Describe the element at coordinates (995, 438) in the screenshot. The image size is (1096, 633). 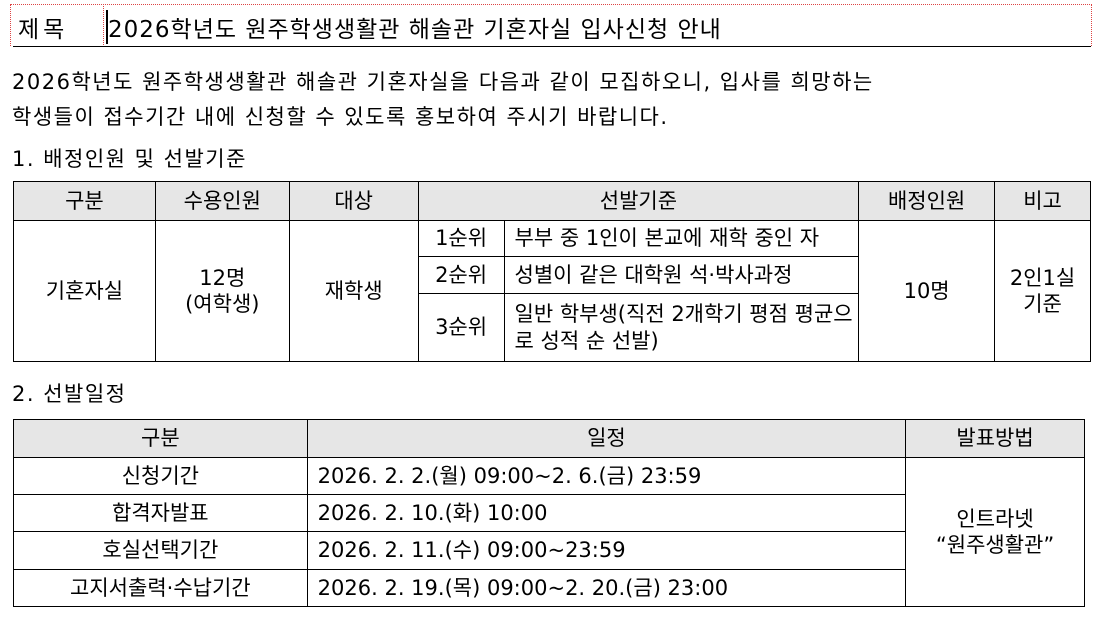
I see `header-method: 발표방법` at that location.